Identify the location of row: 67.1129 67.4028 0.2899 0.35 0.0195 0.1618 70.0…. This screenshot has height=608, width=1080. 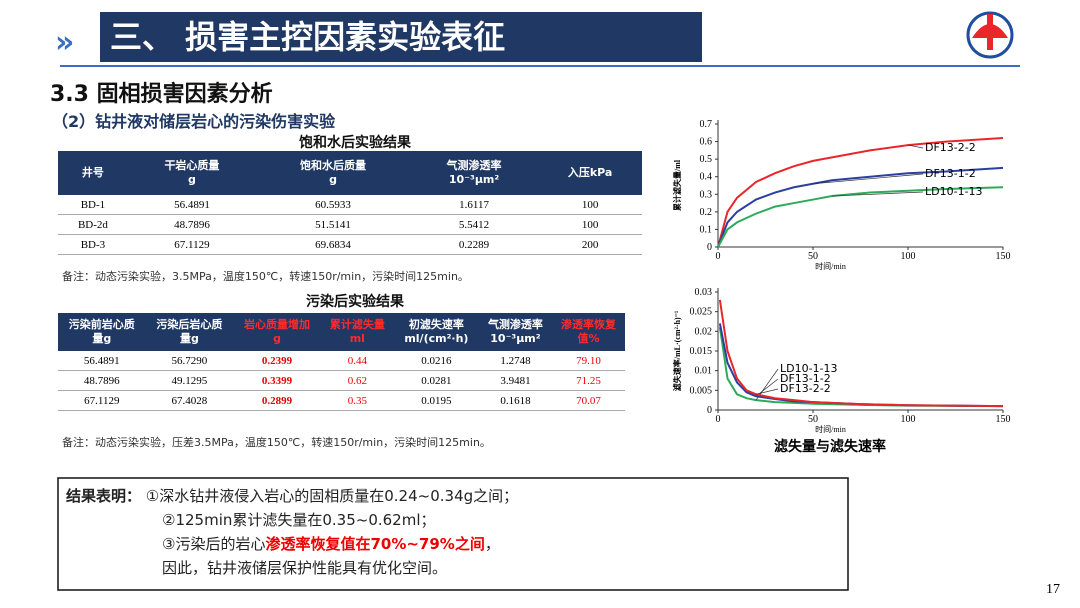
(341, 400).